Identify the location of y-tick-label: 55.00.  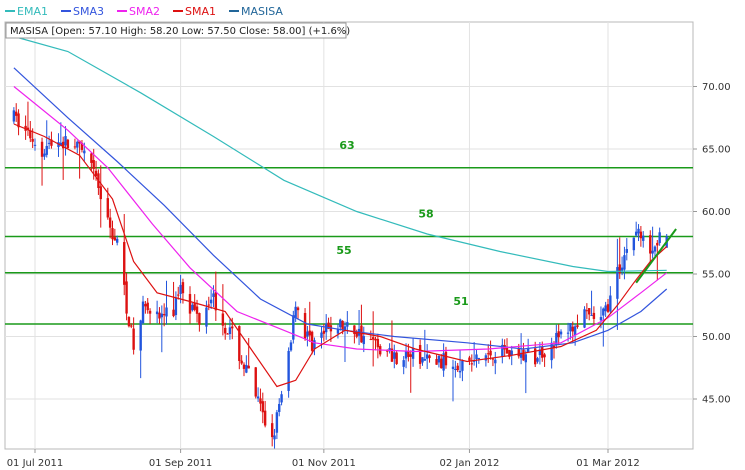
(716, 275).